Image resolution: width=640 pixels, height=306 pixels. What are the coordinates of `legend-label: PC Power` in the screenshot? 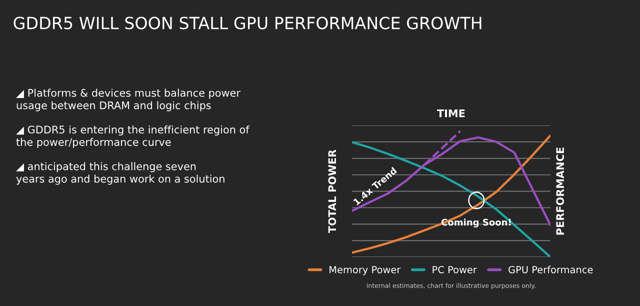 It's located at (454, 270).